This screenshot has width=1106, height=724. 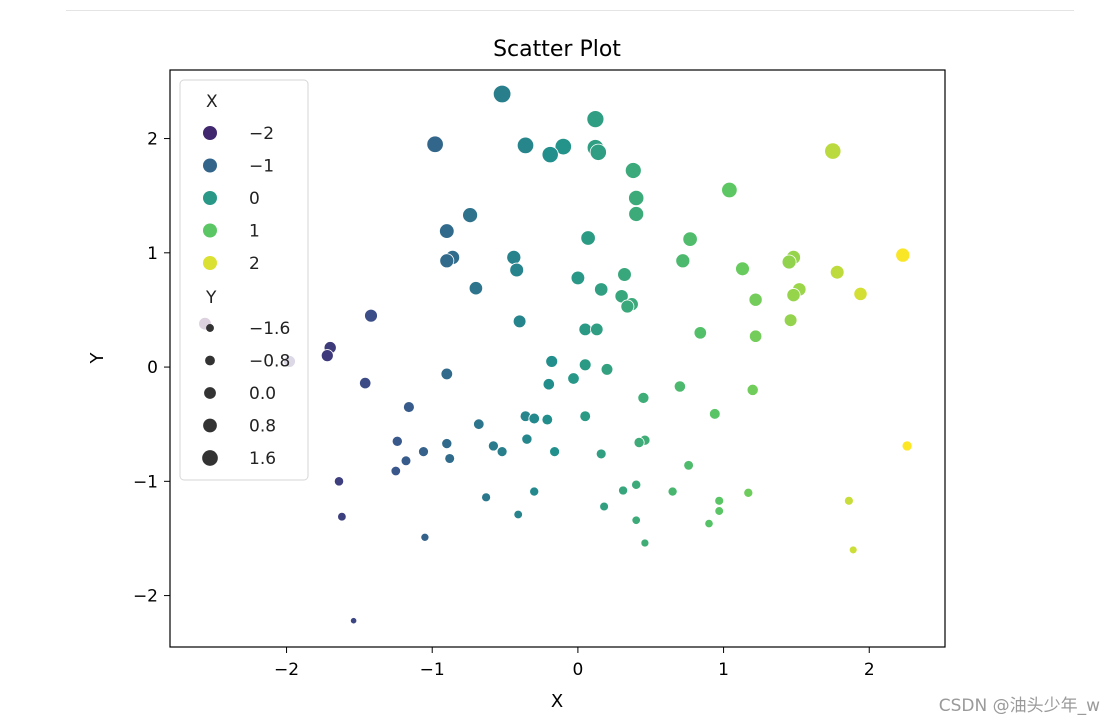 I want to click on x-tick-label: −2, so click(x=286, y=670).